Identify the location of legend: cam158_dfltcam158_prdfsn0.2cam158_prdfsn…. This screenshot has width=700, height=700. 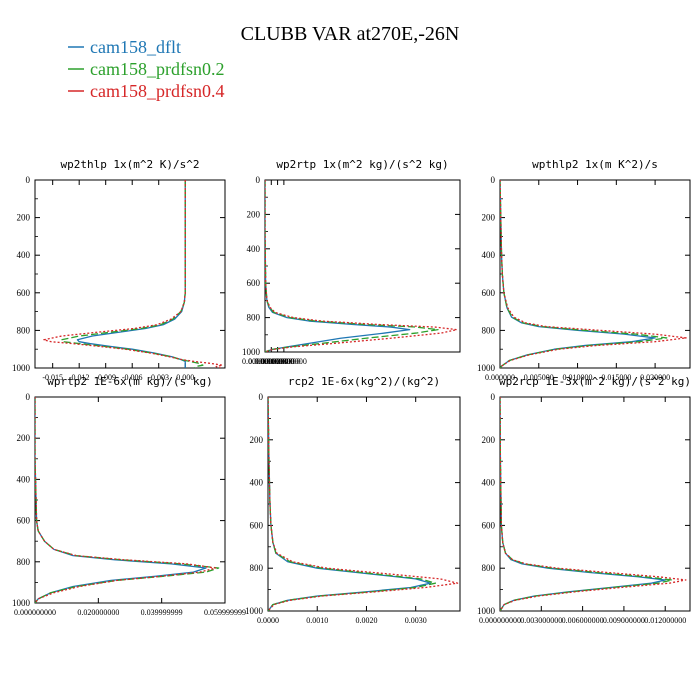
(146, 69).